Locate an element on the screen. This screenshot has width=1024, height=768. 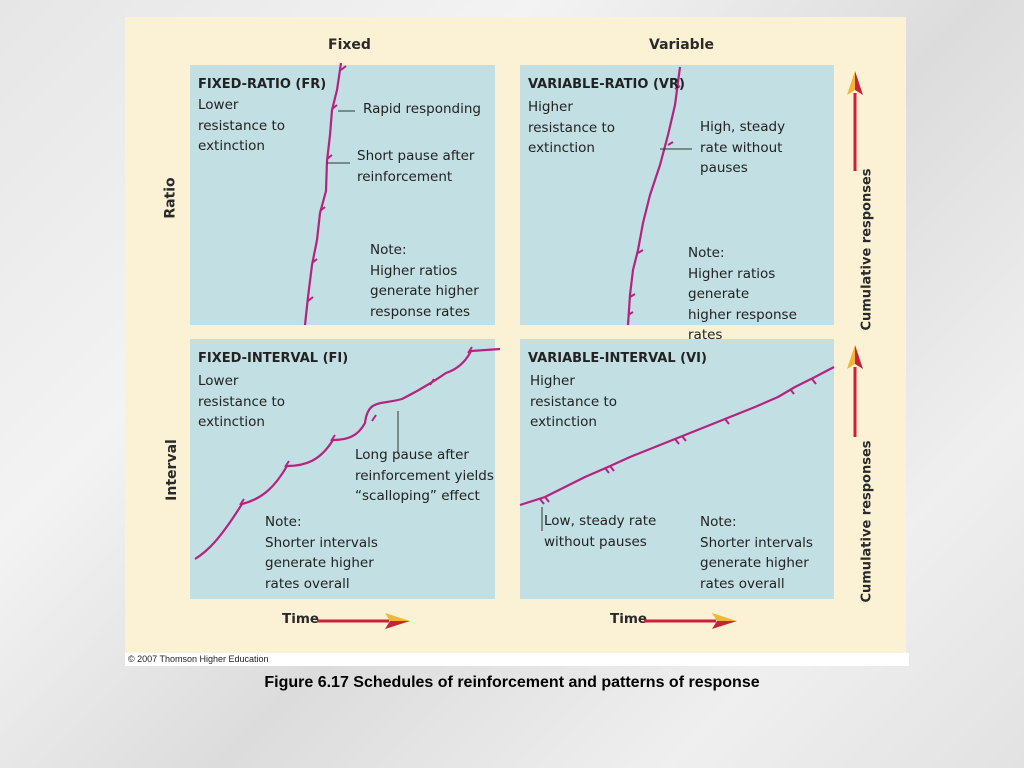
vr-callout-steady: High, steady rate without pauses is located at coordinates (743, 147).